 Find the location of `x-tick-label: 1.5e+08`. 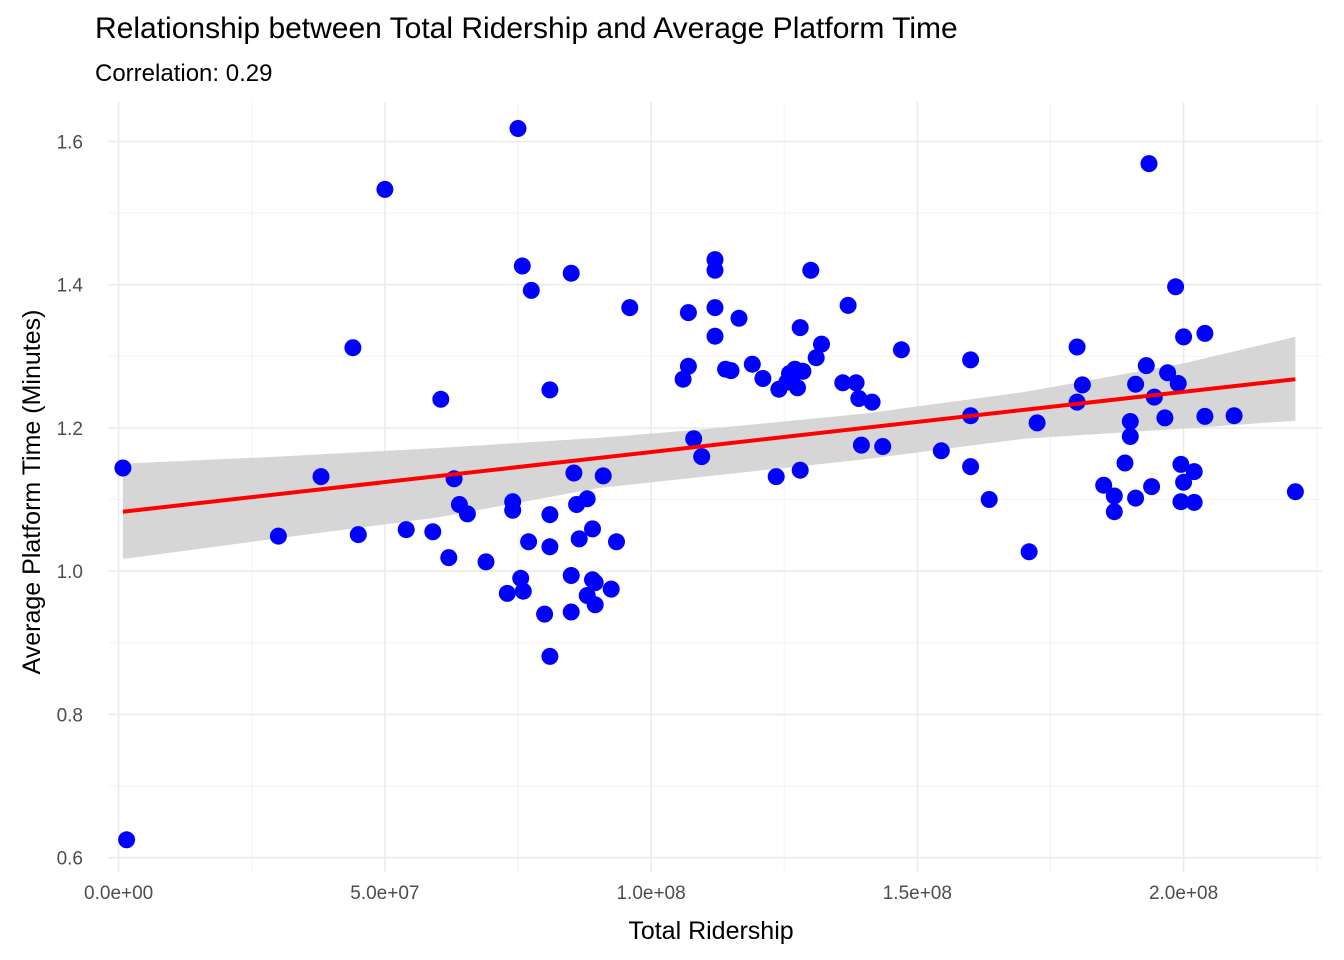

x-tick-label: 1.5e+08 is located at coordinates (917, 893).